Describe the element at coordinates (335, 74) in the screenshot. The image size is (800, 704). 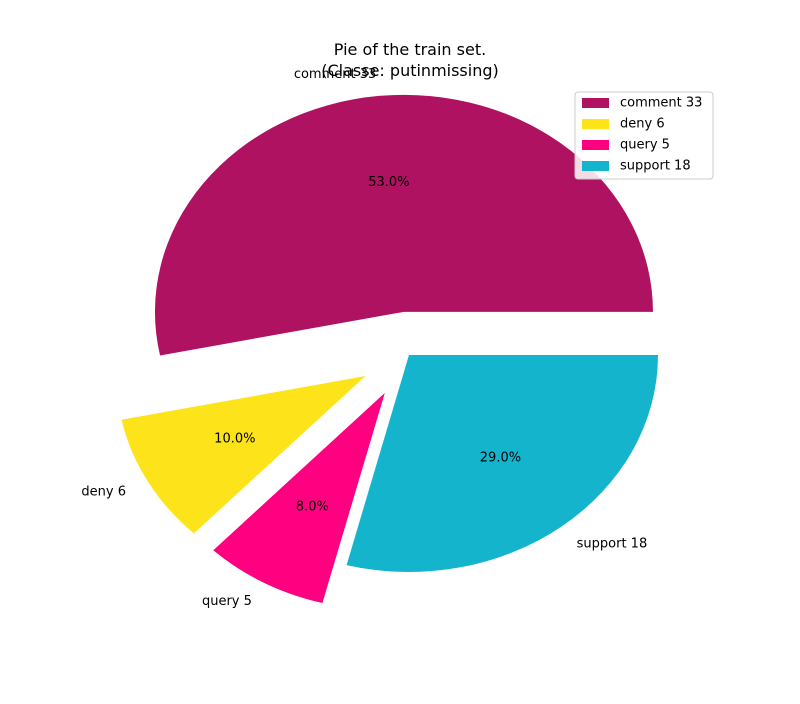
I see `slice-label-comment-33: comment 33` at that location.